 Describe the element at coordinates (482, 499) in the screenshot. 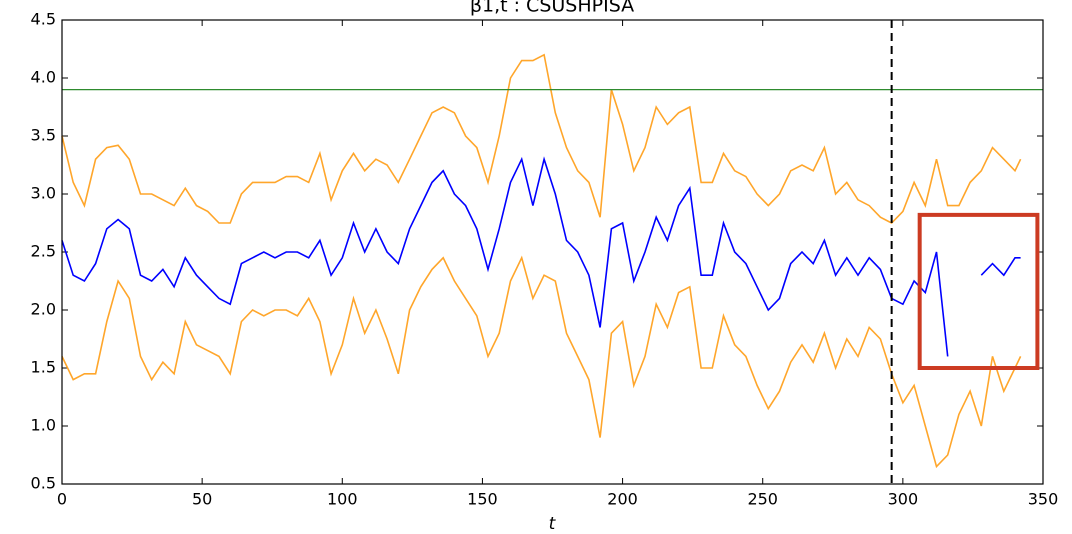

I see `x-tick-label: 150` at that location.